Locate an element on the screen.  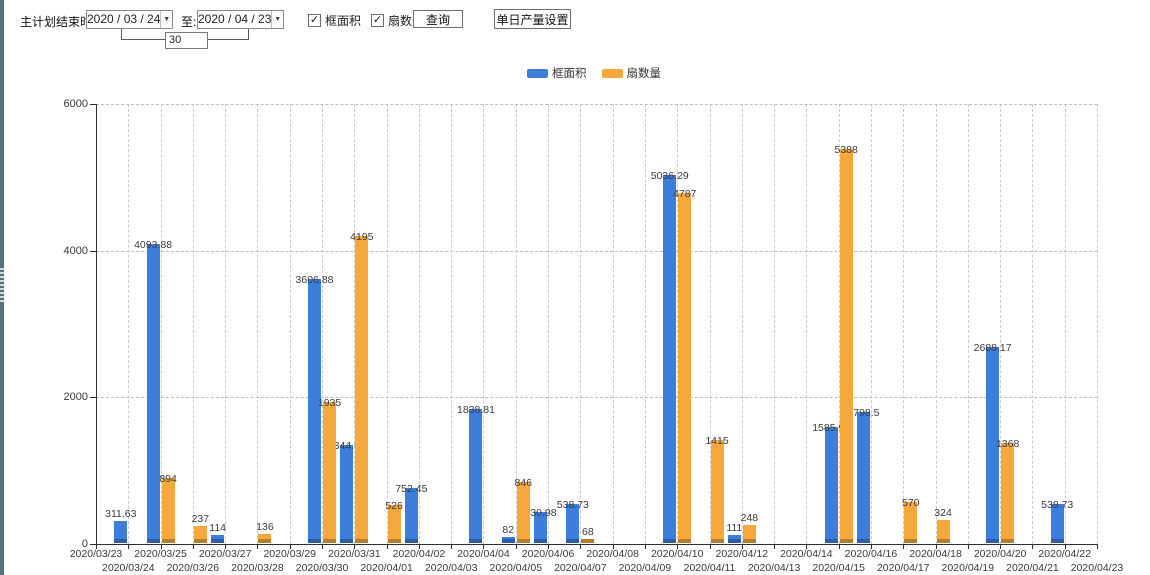
x-axis-label: 2020/04/05 is located at coordinates (516, 568).